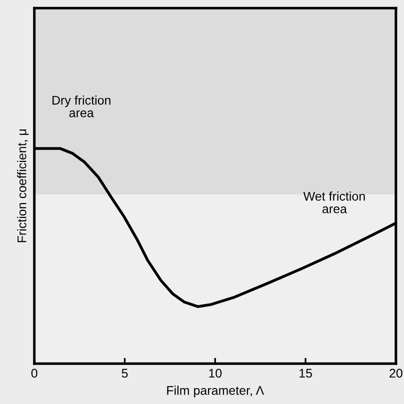 The height and width of the screenshot is (404, 404). Describe the element at coordinates (306, 373) in the screenshot. I see `x-tick-label: 15` at that location.